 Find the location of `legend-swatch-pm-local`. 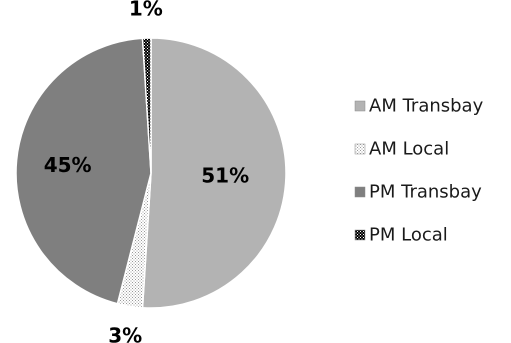

legend-swatch-pm-local is located at coordinates (360, 235).